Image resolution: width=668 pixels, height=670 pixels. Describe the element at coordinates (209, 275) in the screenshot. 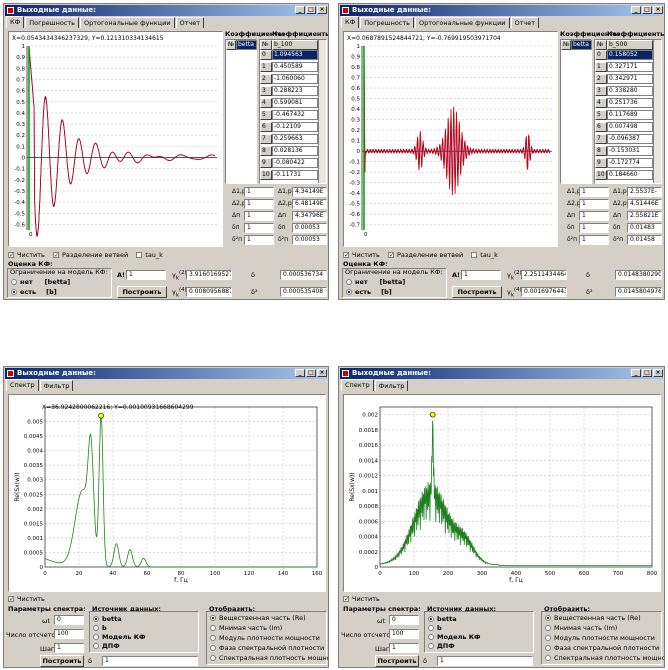

I see `r1-value: 3.9160169527` at that location.